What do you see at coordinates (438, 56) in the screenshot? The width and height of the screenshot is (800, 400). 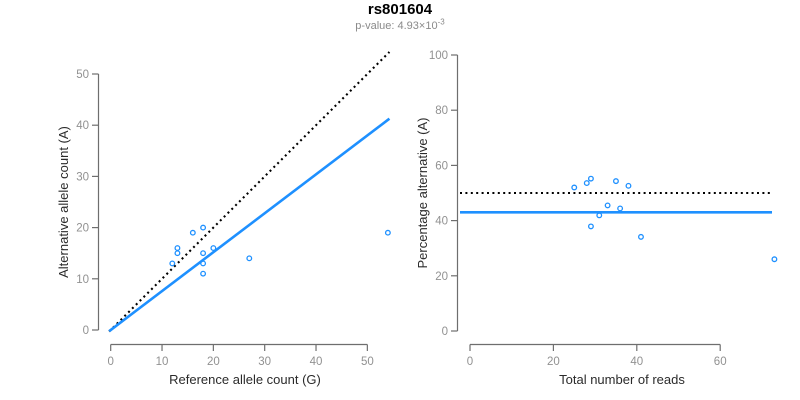 I see `y-tick-label: 100` at bounding box center [438, 56].